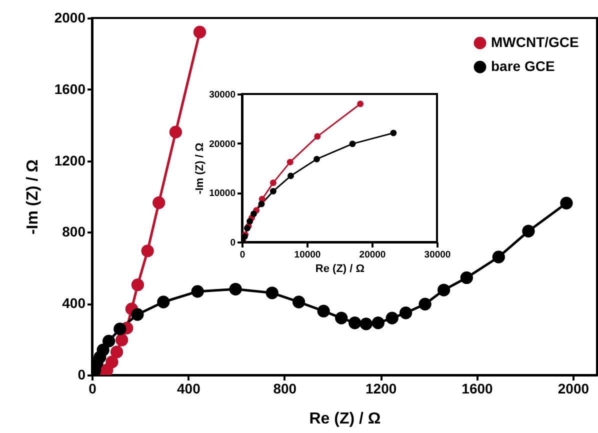  I want to click on x-tick-label: 400, so click(189, 388).